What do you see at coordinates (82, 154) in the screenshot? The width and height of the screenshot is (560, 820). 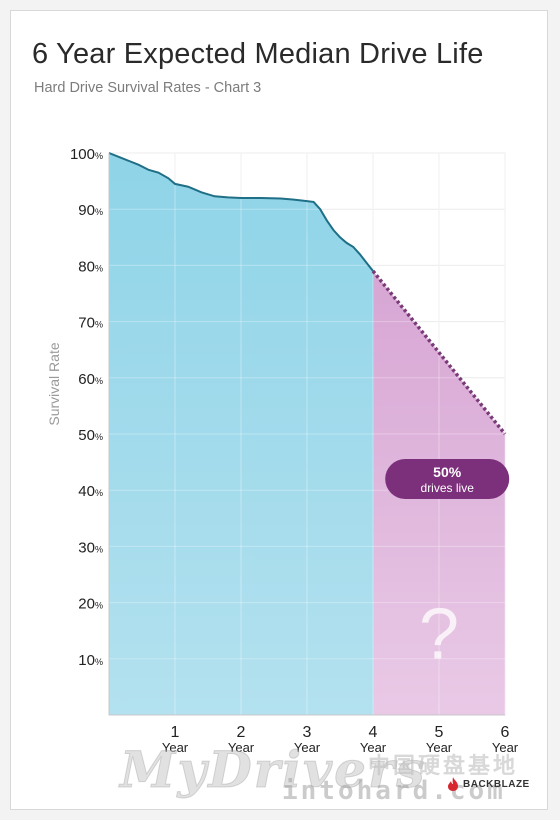 I see `y-tick-number: 100` at bounding box center [82, 154].